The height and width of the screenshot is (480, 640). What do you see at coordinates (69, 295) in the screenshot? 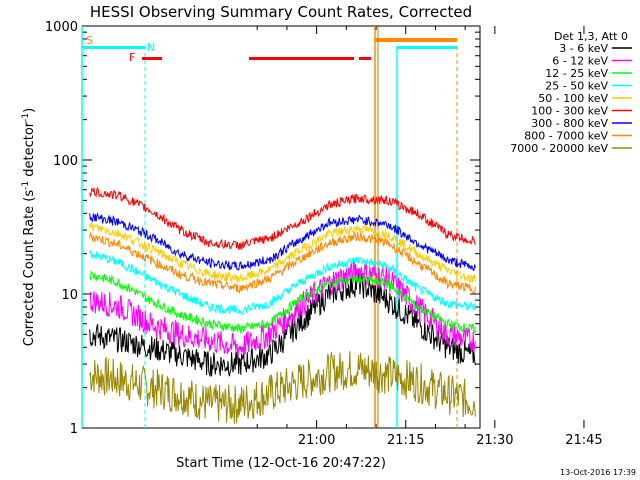
I see `y-tick-label: 10` at bounding box center [69, 295].